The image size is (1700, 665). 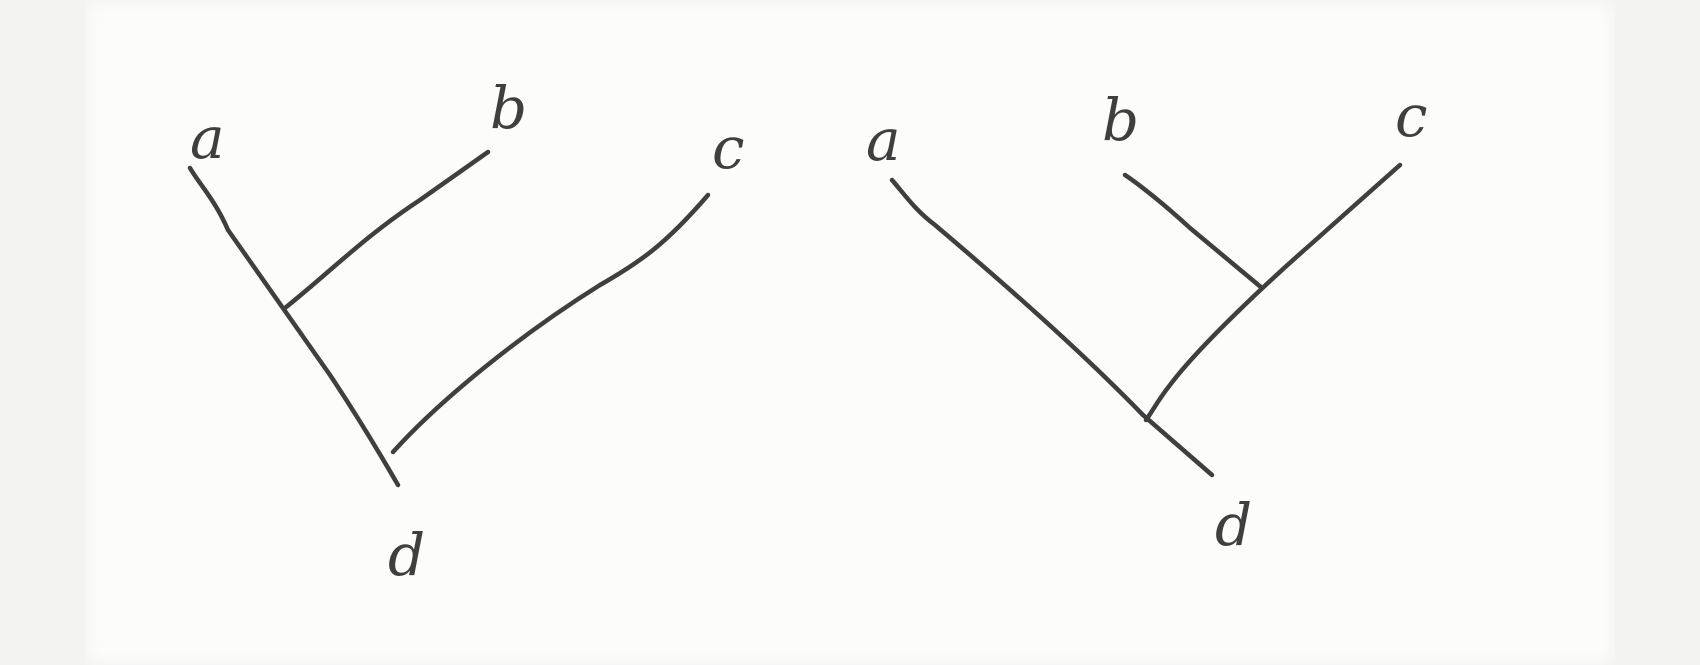 What do you see at coordinates (386, 230) in the screenshot?
I see `left-tree-branch-b` at bounding box center [386, 230].